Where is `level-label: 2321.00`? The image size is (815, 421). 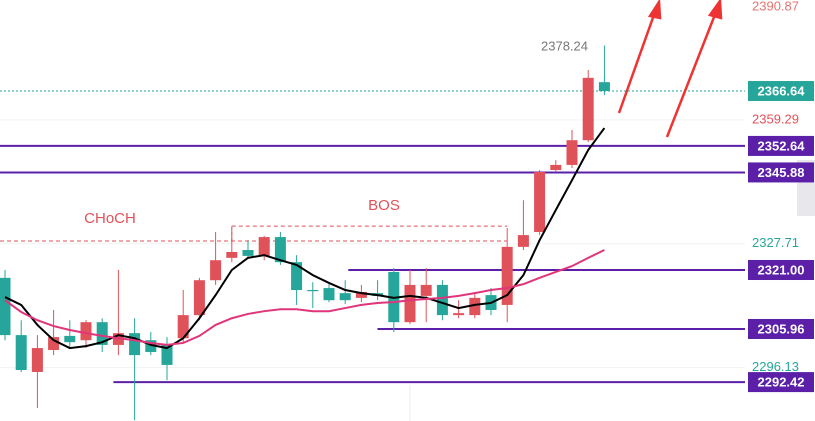
level-label: 2321.00 is located at coordinates (781, 269).